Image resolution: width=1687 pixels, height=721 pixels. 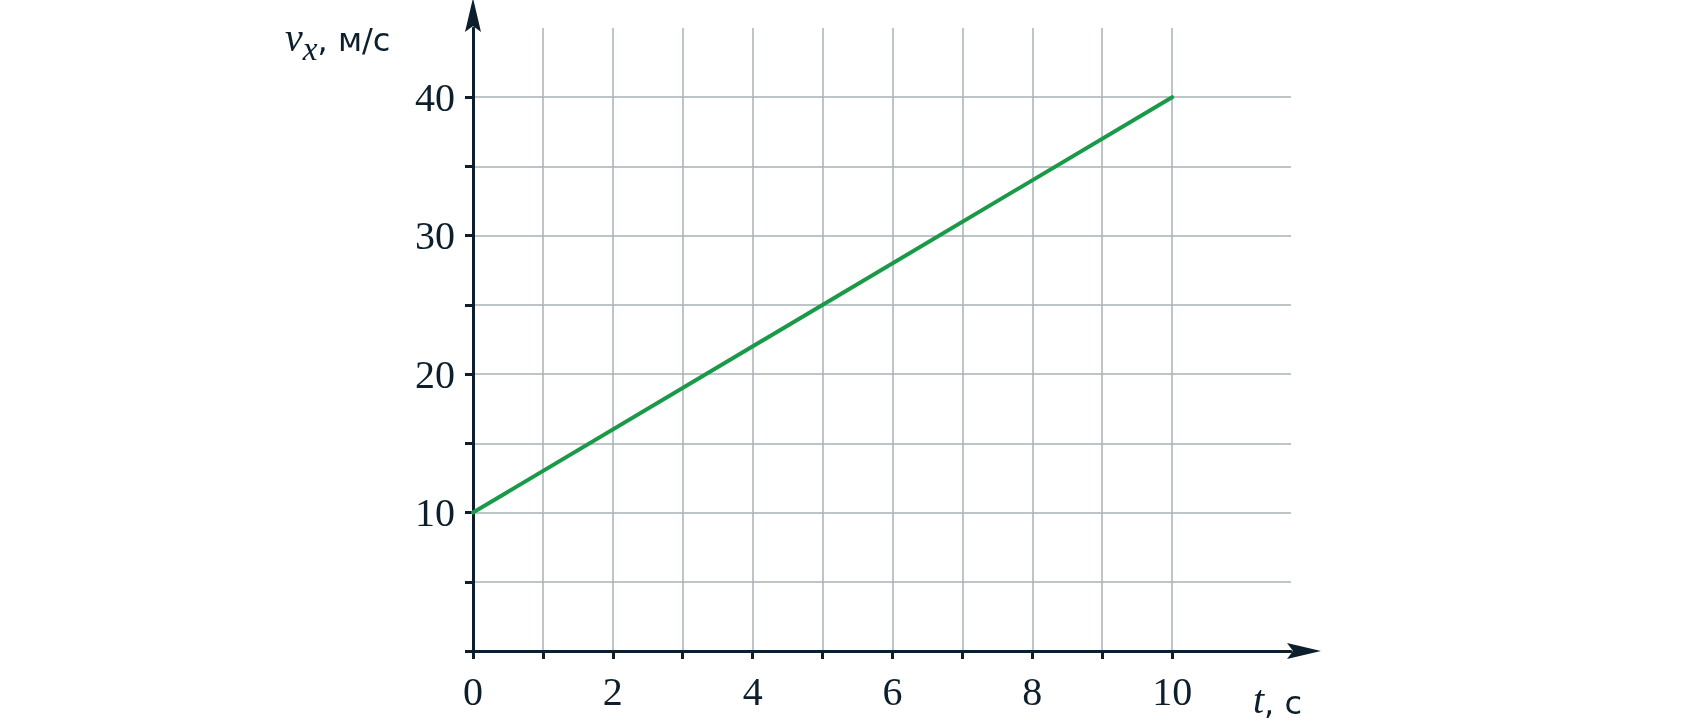 I want to click on x-tick-label: 6, so click(x=892, y=691).